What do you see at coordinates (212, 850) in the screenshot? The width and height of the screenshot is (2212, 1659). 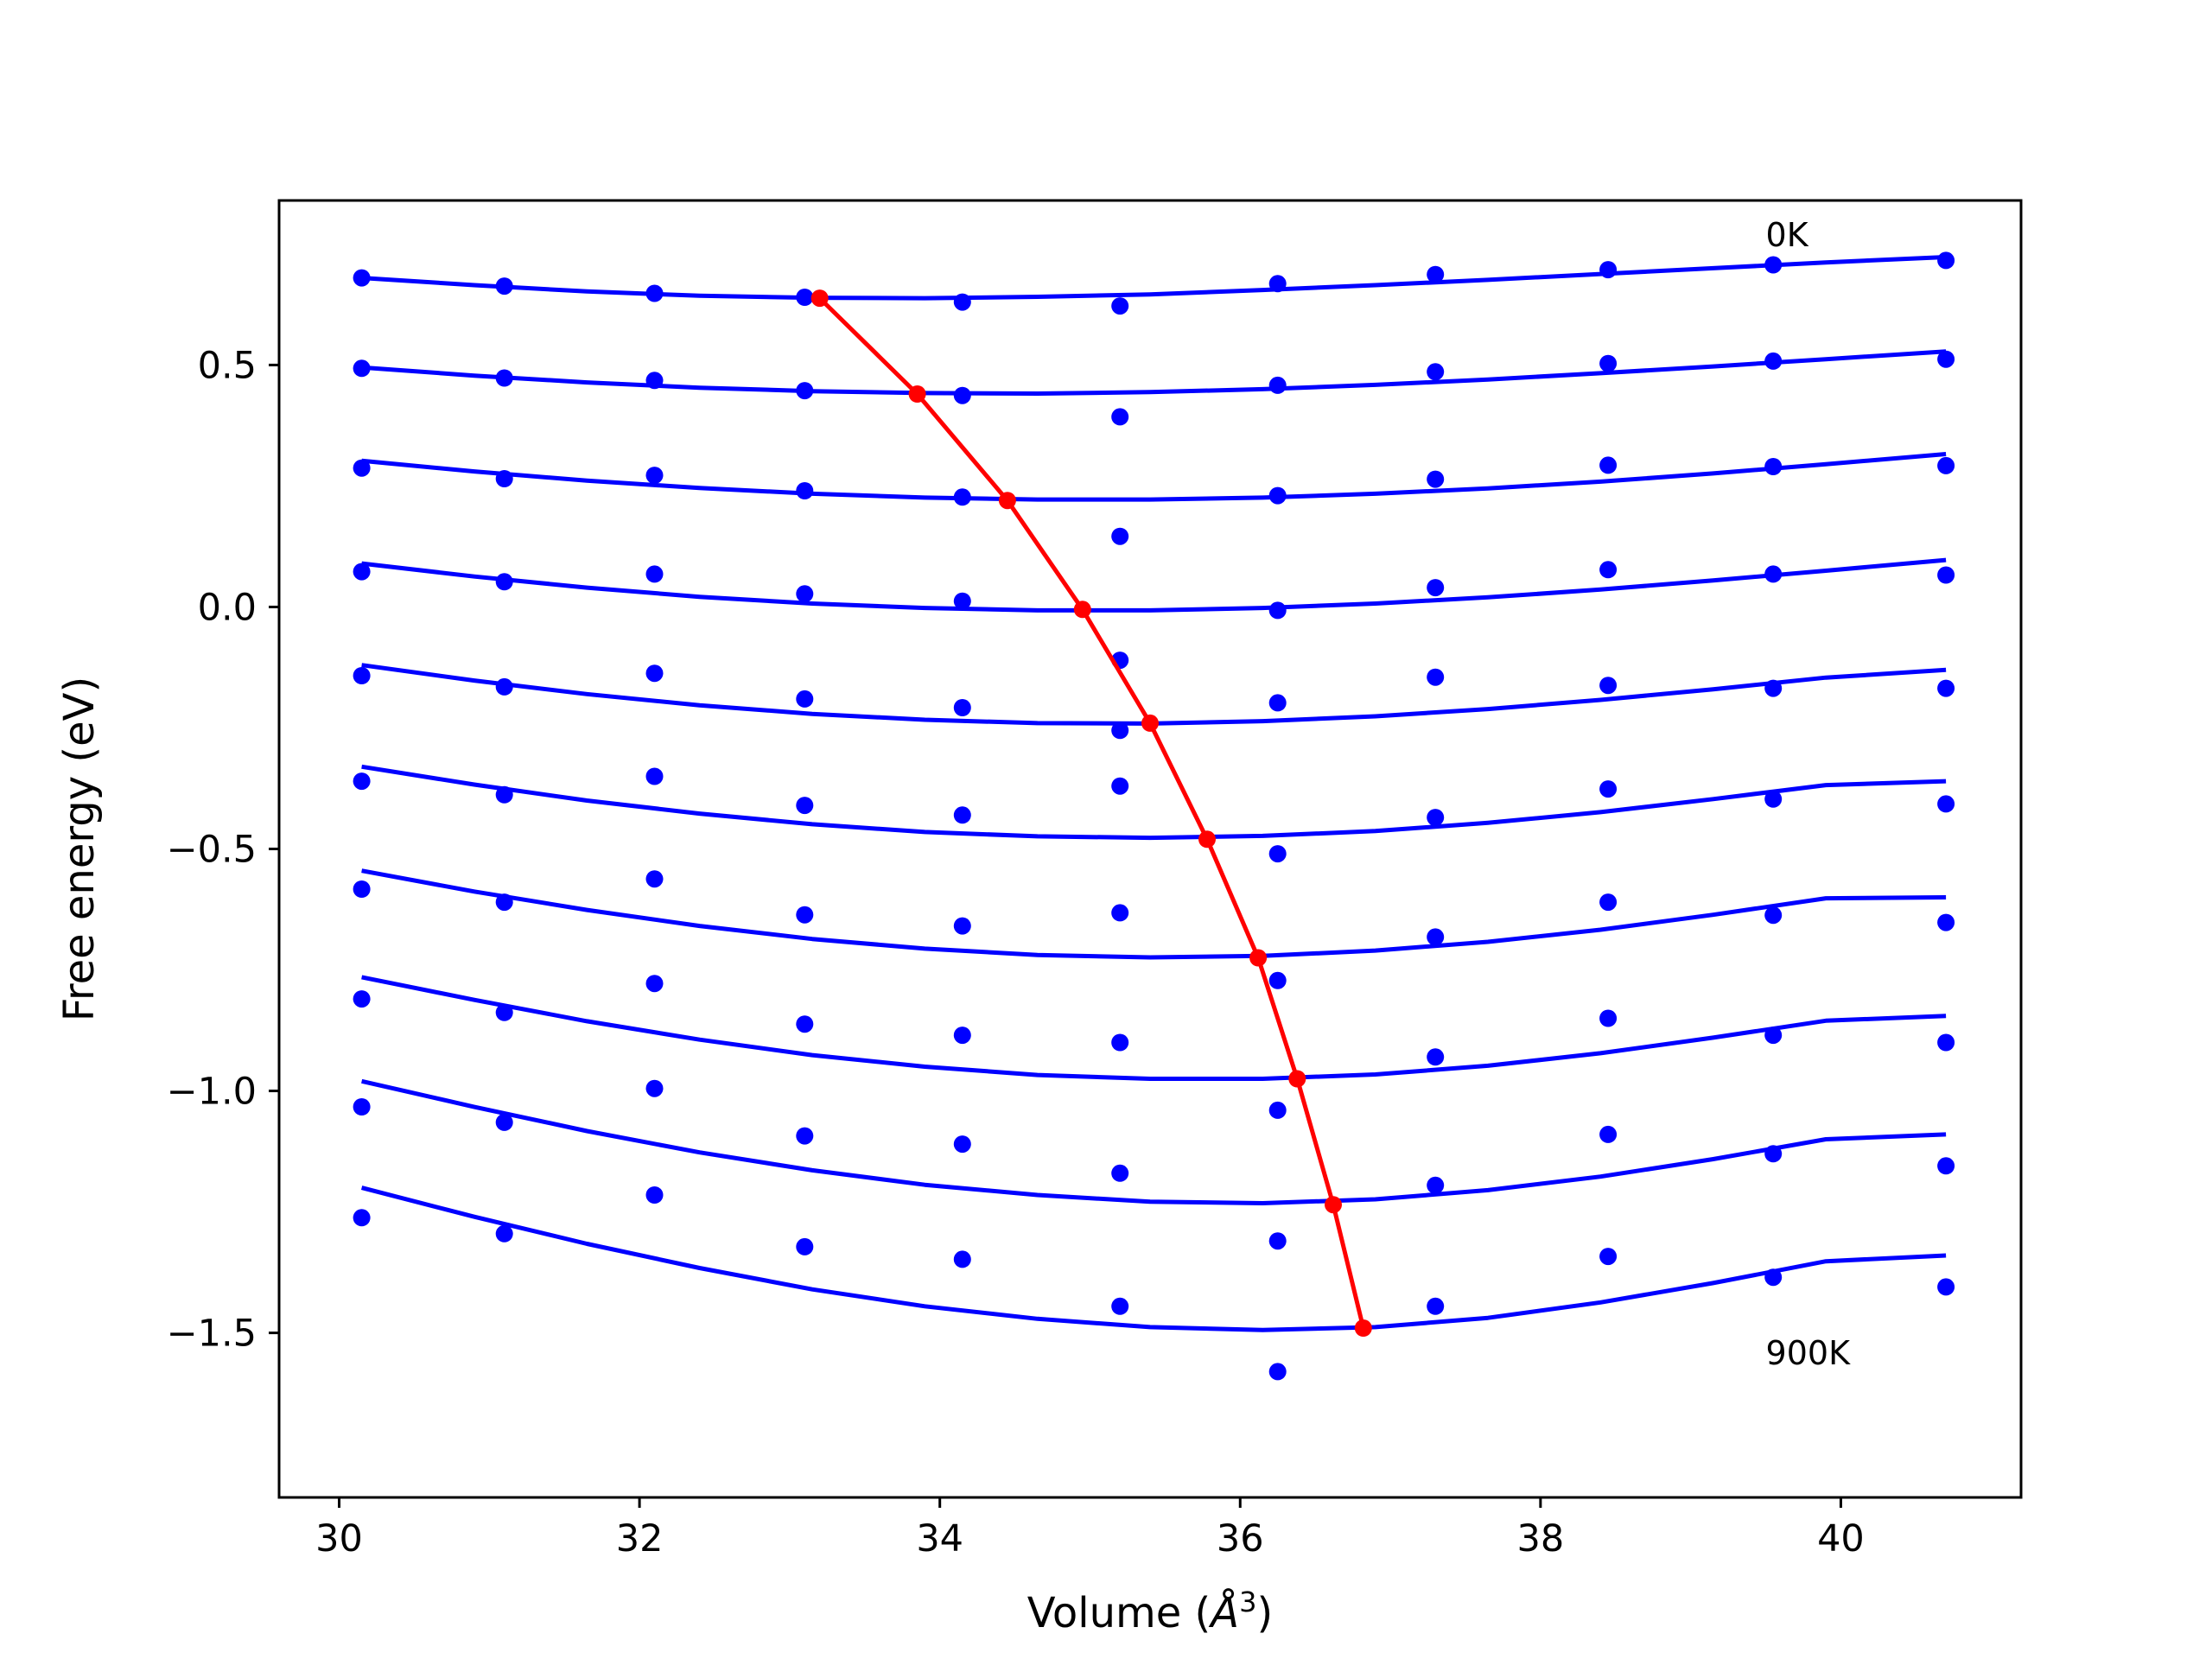 I see `y-tick-label-2: −0.5` at bounding box center [212, 850].